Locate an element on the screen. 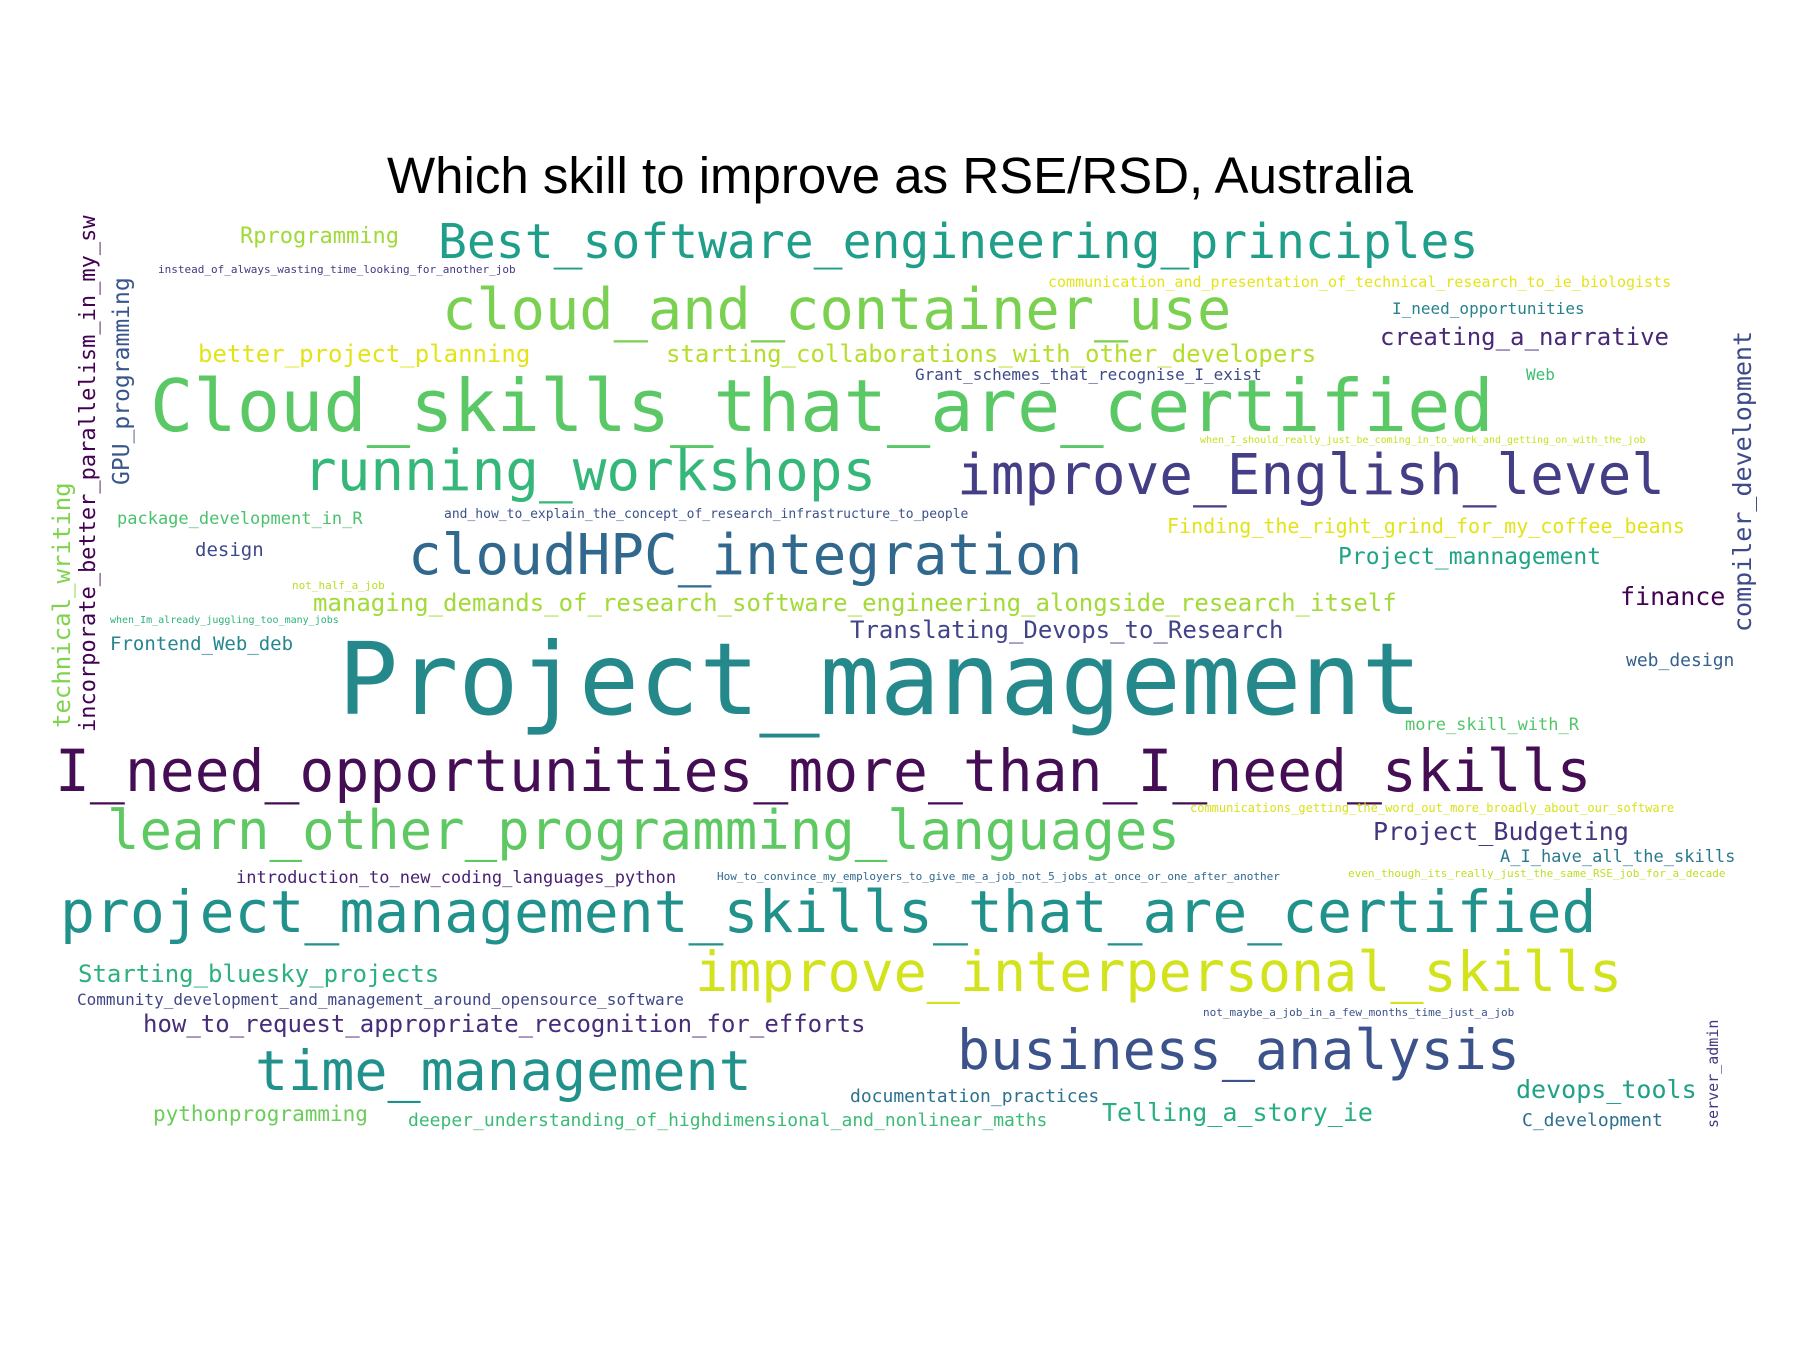 Image resolution: width=1800 pixels, height=1350 pixels. word: business_analysis is located at coordinates (1238, 1050).